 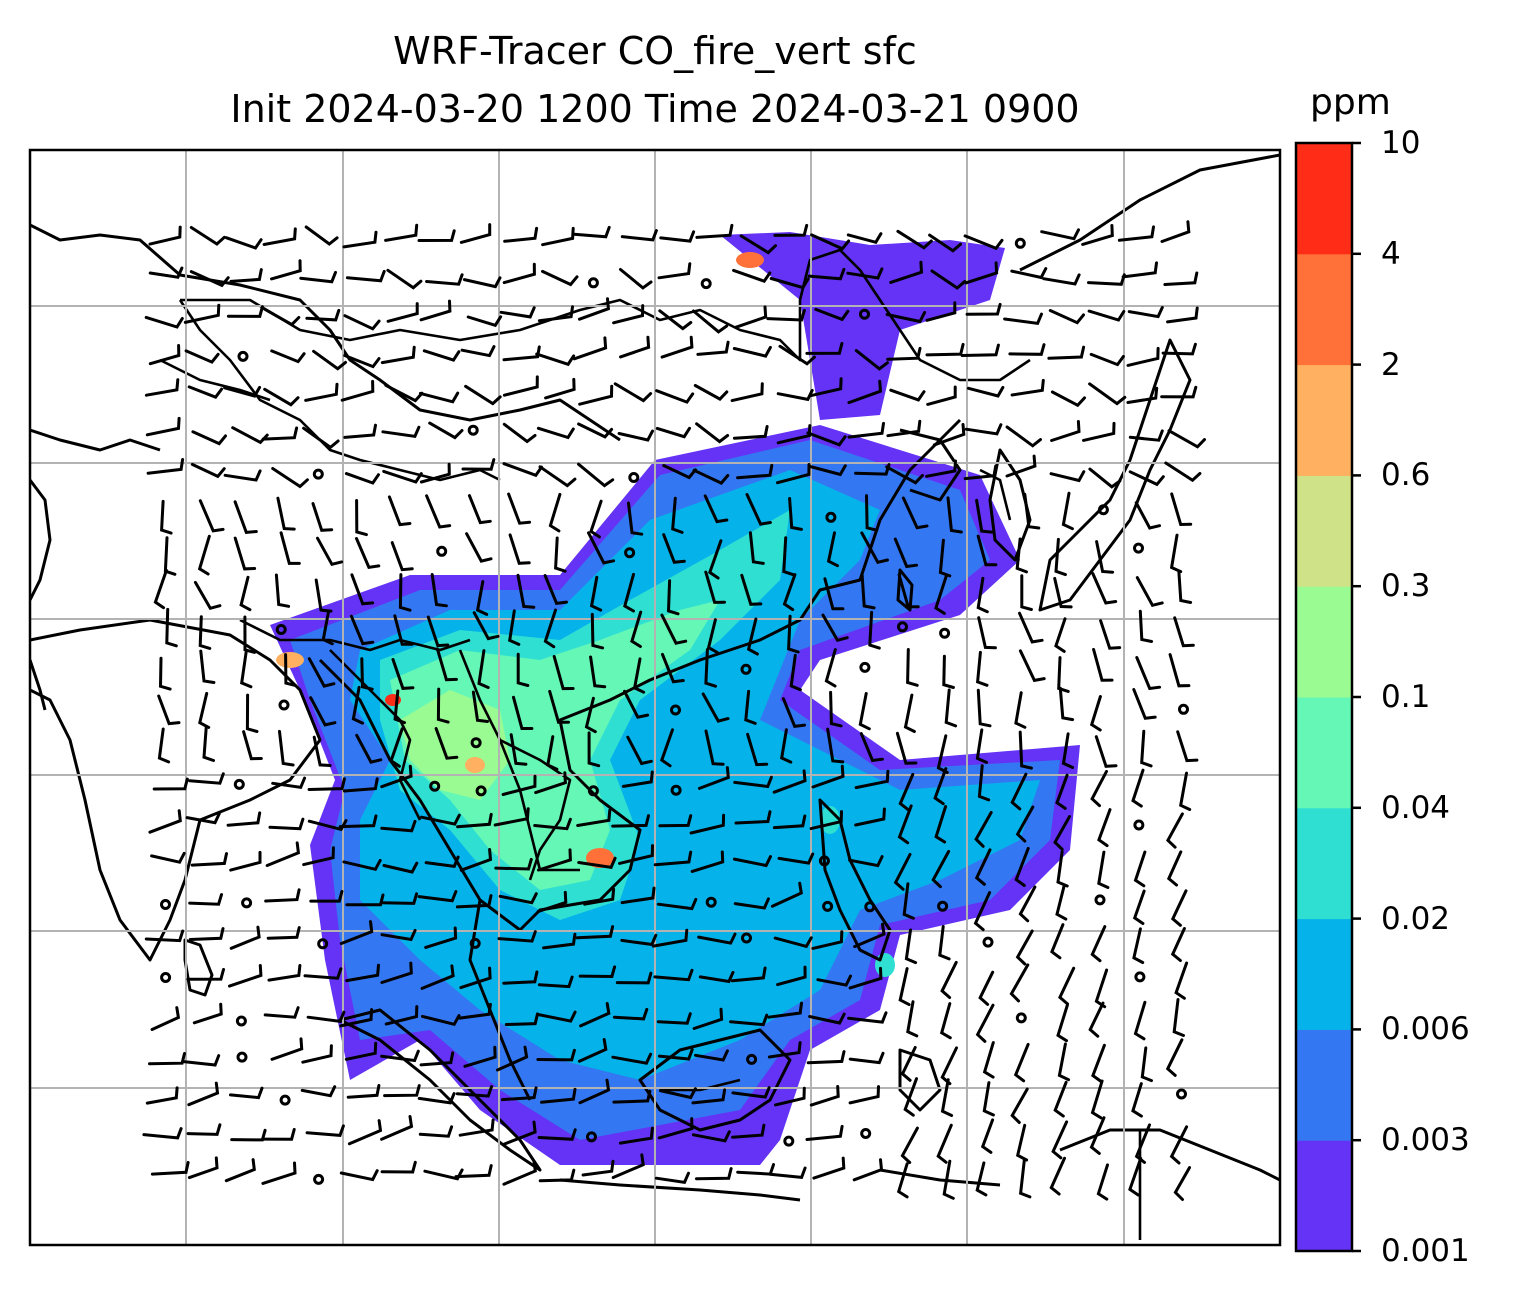 I want to click on coast-sulawesi, so click(x=920, y=1080).